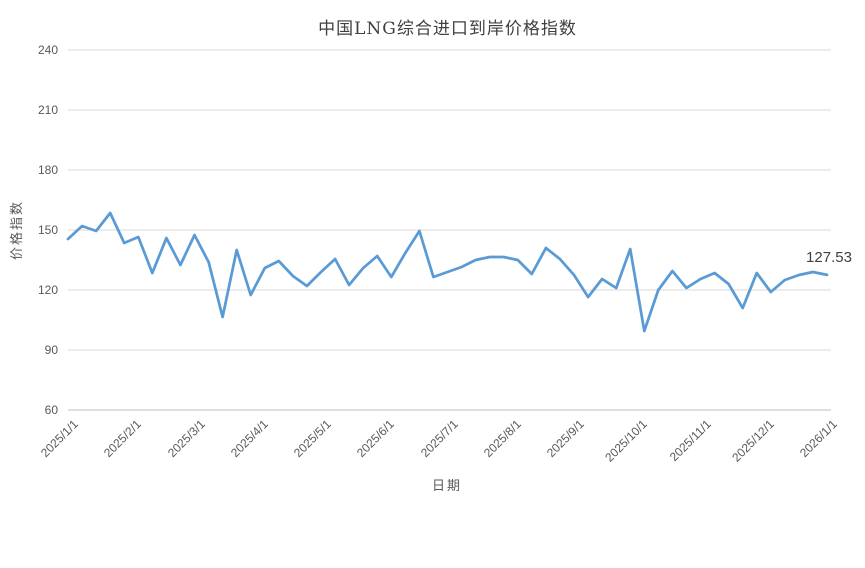 Image resolution: width=865 pixels, height=568 pixels. Describe the element at coordinates (829, 257) in the screenshot. I see `last-value-label: 127.53` at that location.